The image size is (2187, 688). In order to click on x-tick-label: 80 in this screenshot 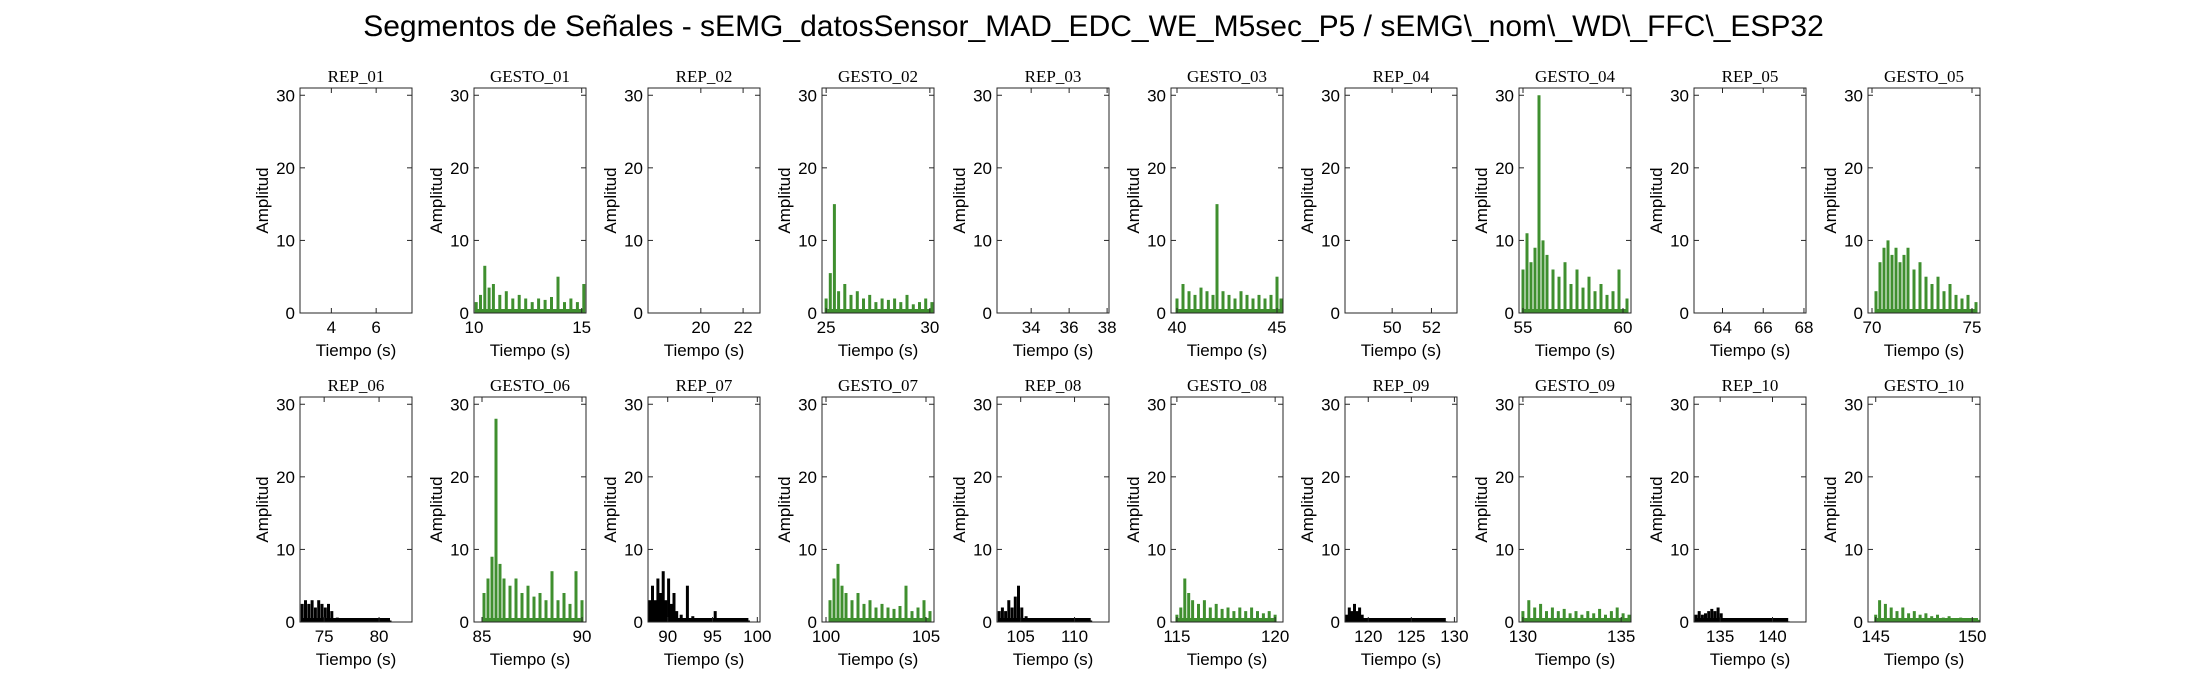, I will do `click(379, 636)`.